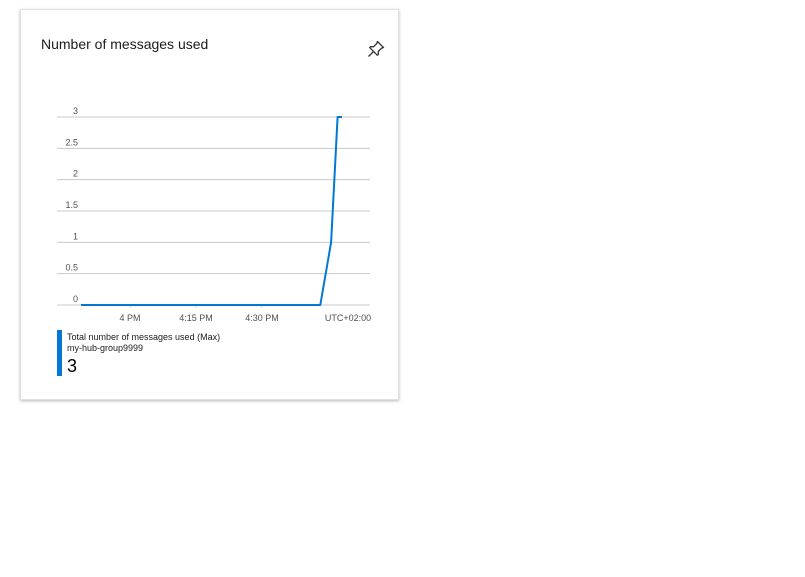  Describe the element at coordinates (125, 44) in the screenshot. I see `tile-title: Number of messages used` at that location.